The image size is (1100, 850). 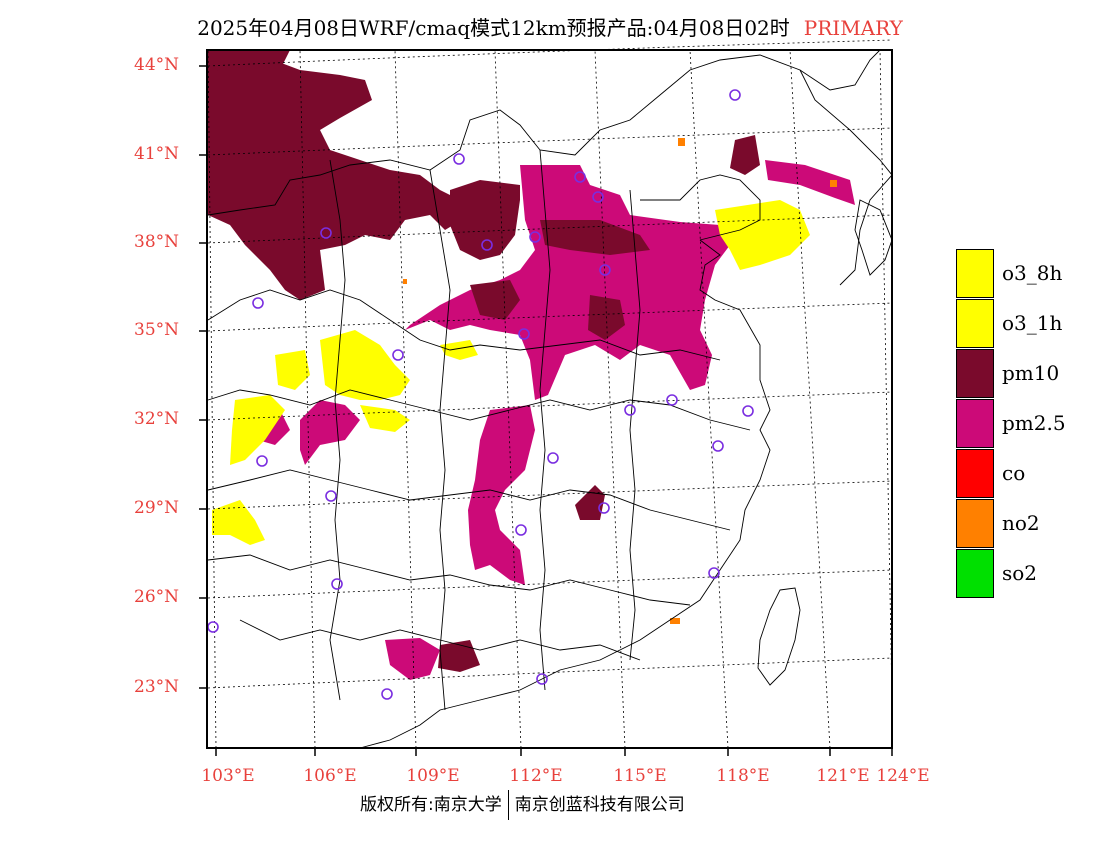 What do you see at coordinates (640, 776) in the screenshot?
I see `lon-label-115: 115°E` at bounding box center [640, 776].